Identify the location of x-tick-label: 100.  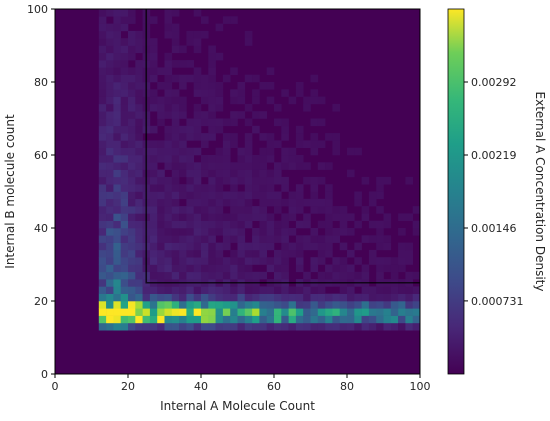
(420, 386).